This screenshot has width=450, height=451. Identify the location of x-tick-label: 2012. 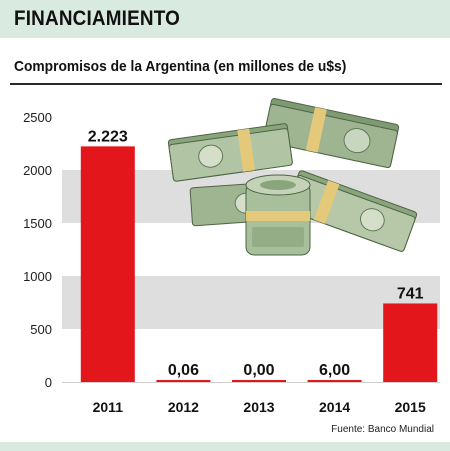
(183, 407).